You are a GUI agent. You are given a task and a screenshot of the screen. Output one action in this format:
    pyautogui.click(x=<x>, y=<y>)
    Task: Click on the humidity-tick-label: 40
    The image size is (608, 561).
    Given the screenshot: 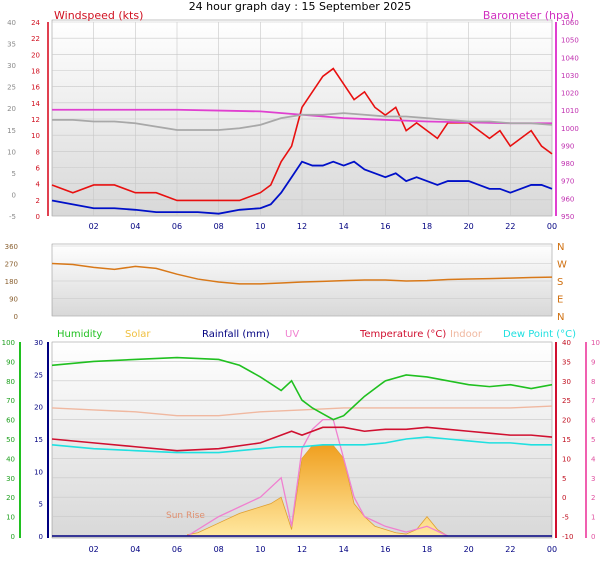 What is the action you would take?
    pyautogui.click(x=10, y=459)
    